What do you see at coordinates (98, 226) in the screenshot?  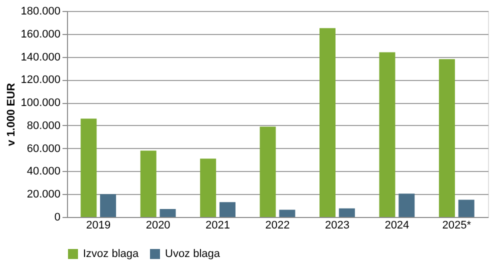 I see `x-tick-label: 2019` at bounding box center [98, 226].